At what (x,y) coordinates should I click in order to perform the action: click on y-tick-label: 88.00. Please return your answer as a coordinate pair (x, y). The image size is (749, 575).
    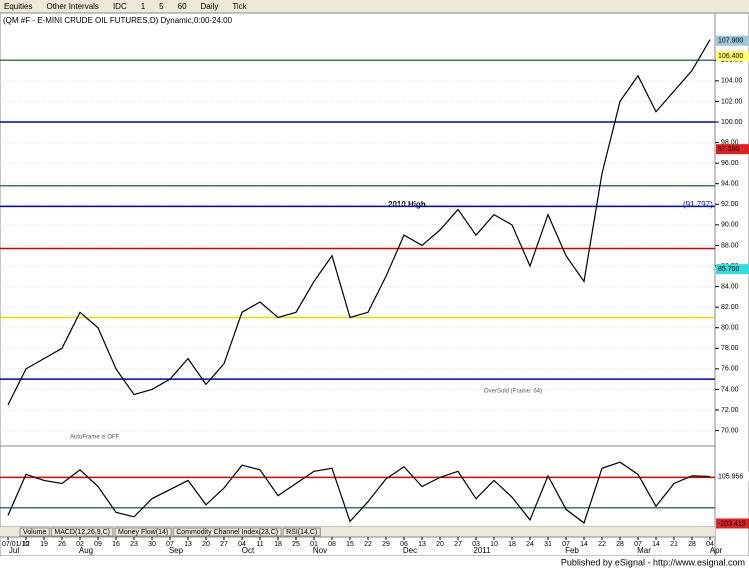
    Looking at the image, I should click on (730, 245).